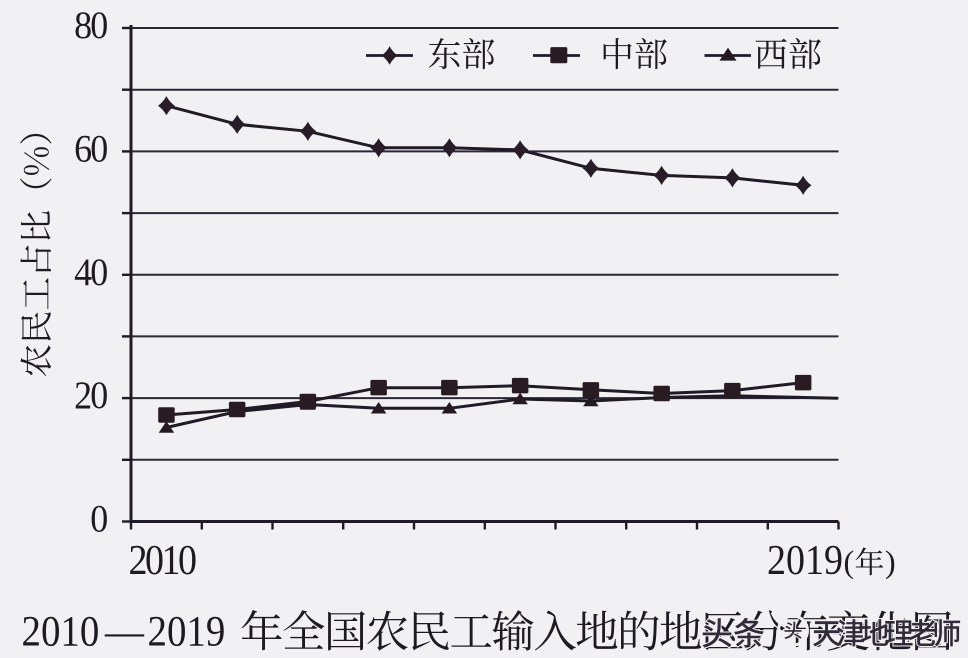  What do you see at coordinates (90, 396) in the screenshot?
I see `svg-text: 20` at bounding box center [90, 396].